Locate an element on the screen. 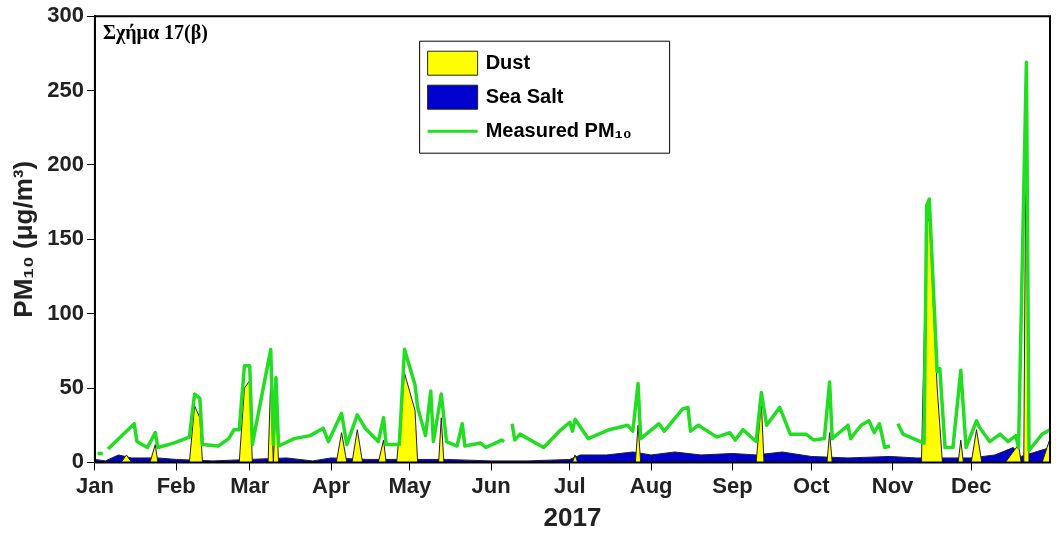  legend-label: Measured PM₁₀ is located at coordinates (558, 129).